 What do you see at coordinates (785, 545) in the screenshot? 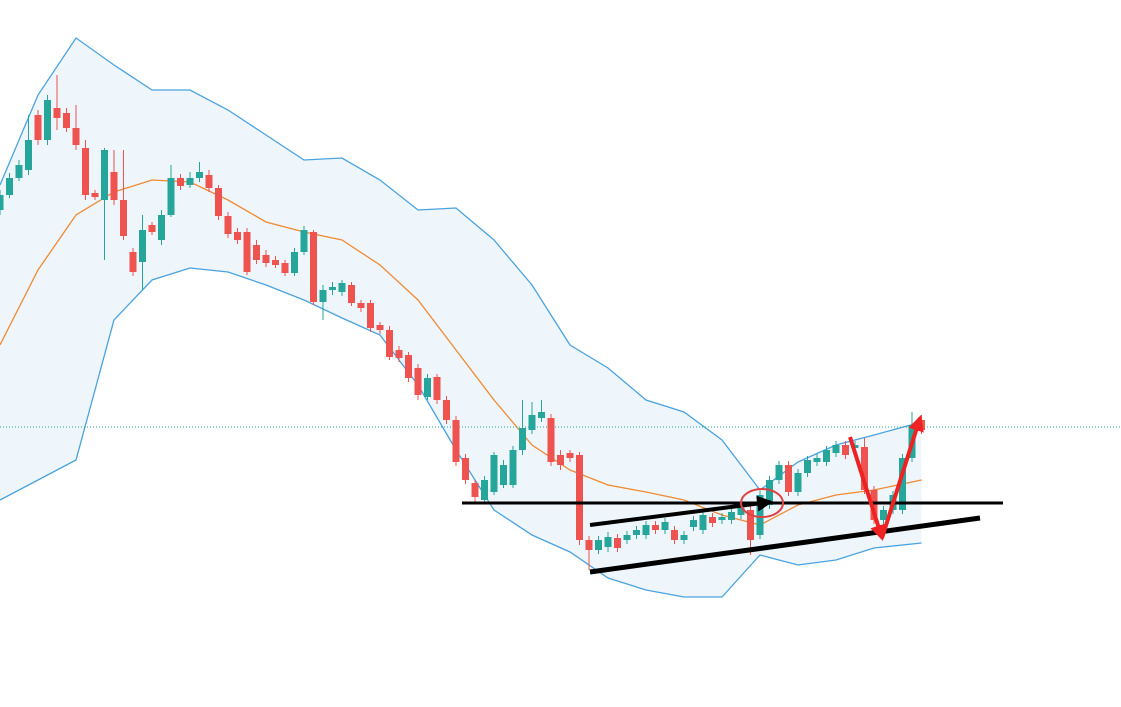
I see `trend-line` at bounding box center [785, 545].